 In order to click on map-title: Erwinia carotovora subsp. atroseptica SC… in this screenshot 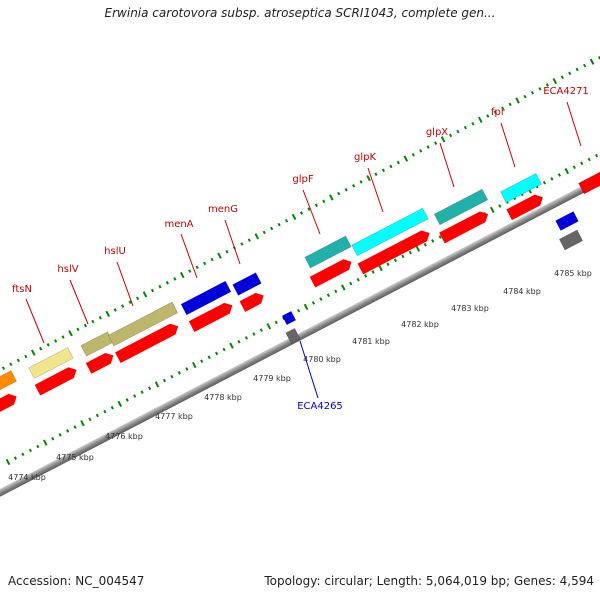, I will do `click(300, 13)`.